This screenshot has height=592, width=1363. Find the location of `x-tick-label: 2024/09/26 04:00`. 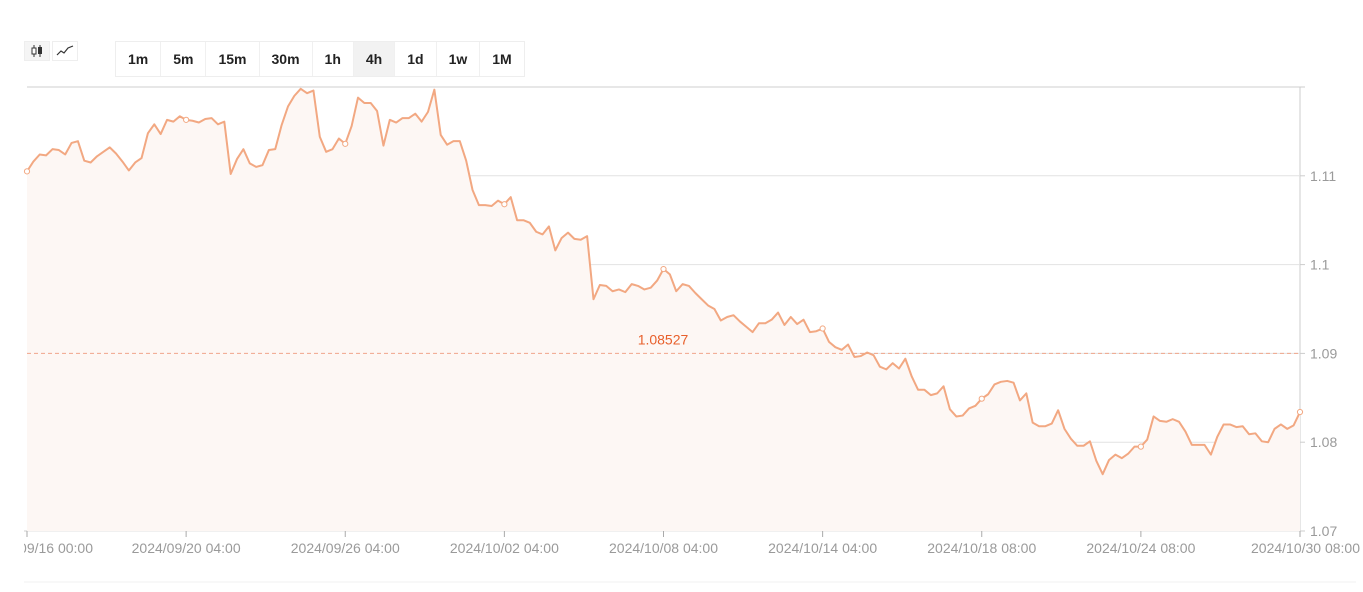

x-tick-label: 2024/09/26 04:00 is located at coordinates (345, 548).